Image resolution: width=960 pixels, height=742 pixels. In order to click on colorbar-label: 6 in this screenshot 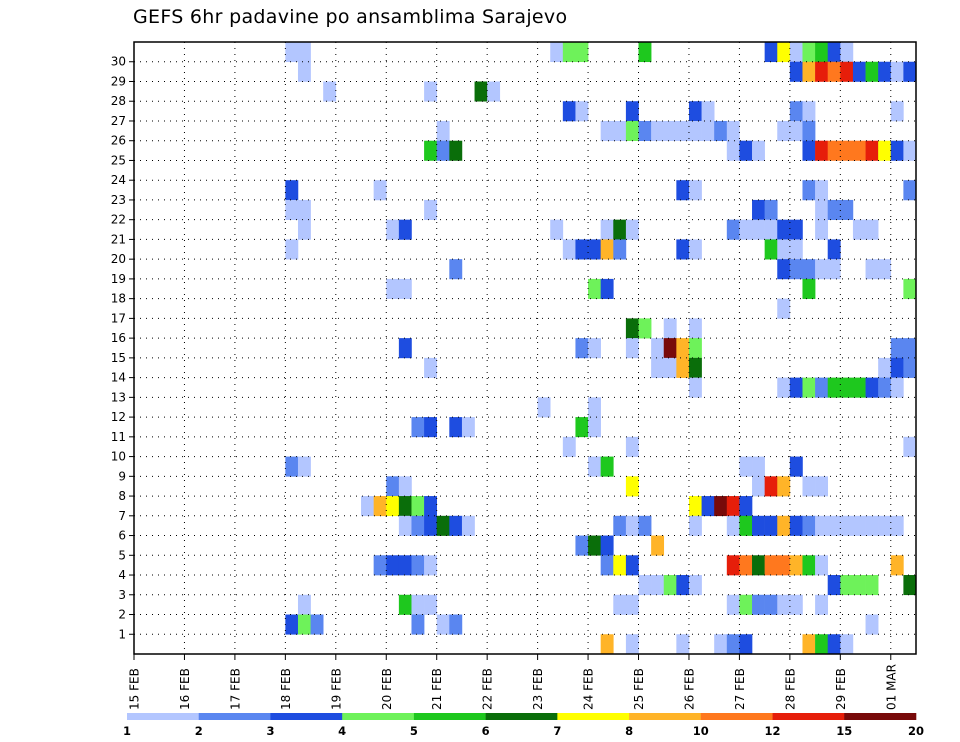, I will do `click(486, 731)`.